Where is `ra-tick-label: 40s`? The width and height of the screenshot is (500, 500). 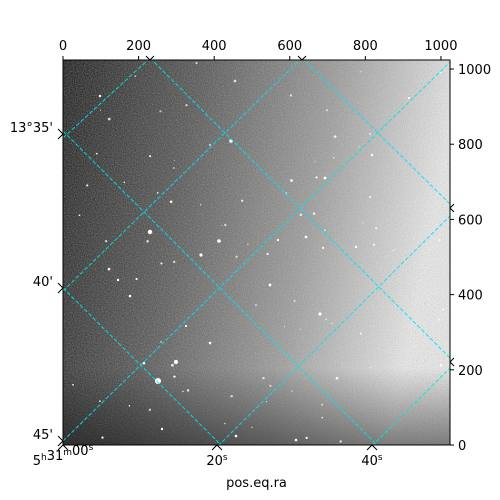 ra-tick-label: 40s is located at coordinates (372, 461).